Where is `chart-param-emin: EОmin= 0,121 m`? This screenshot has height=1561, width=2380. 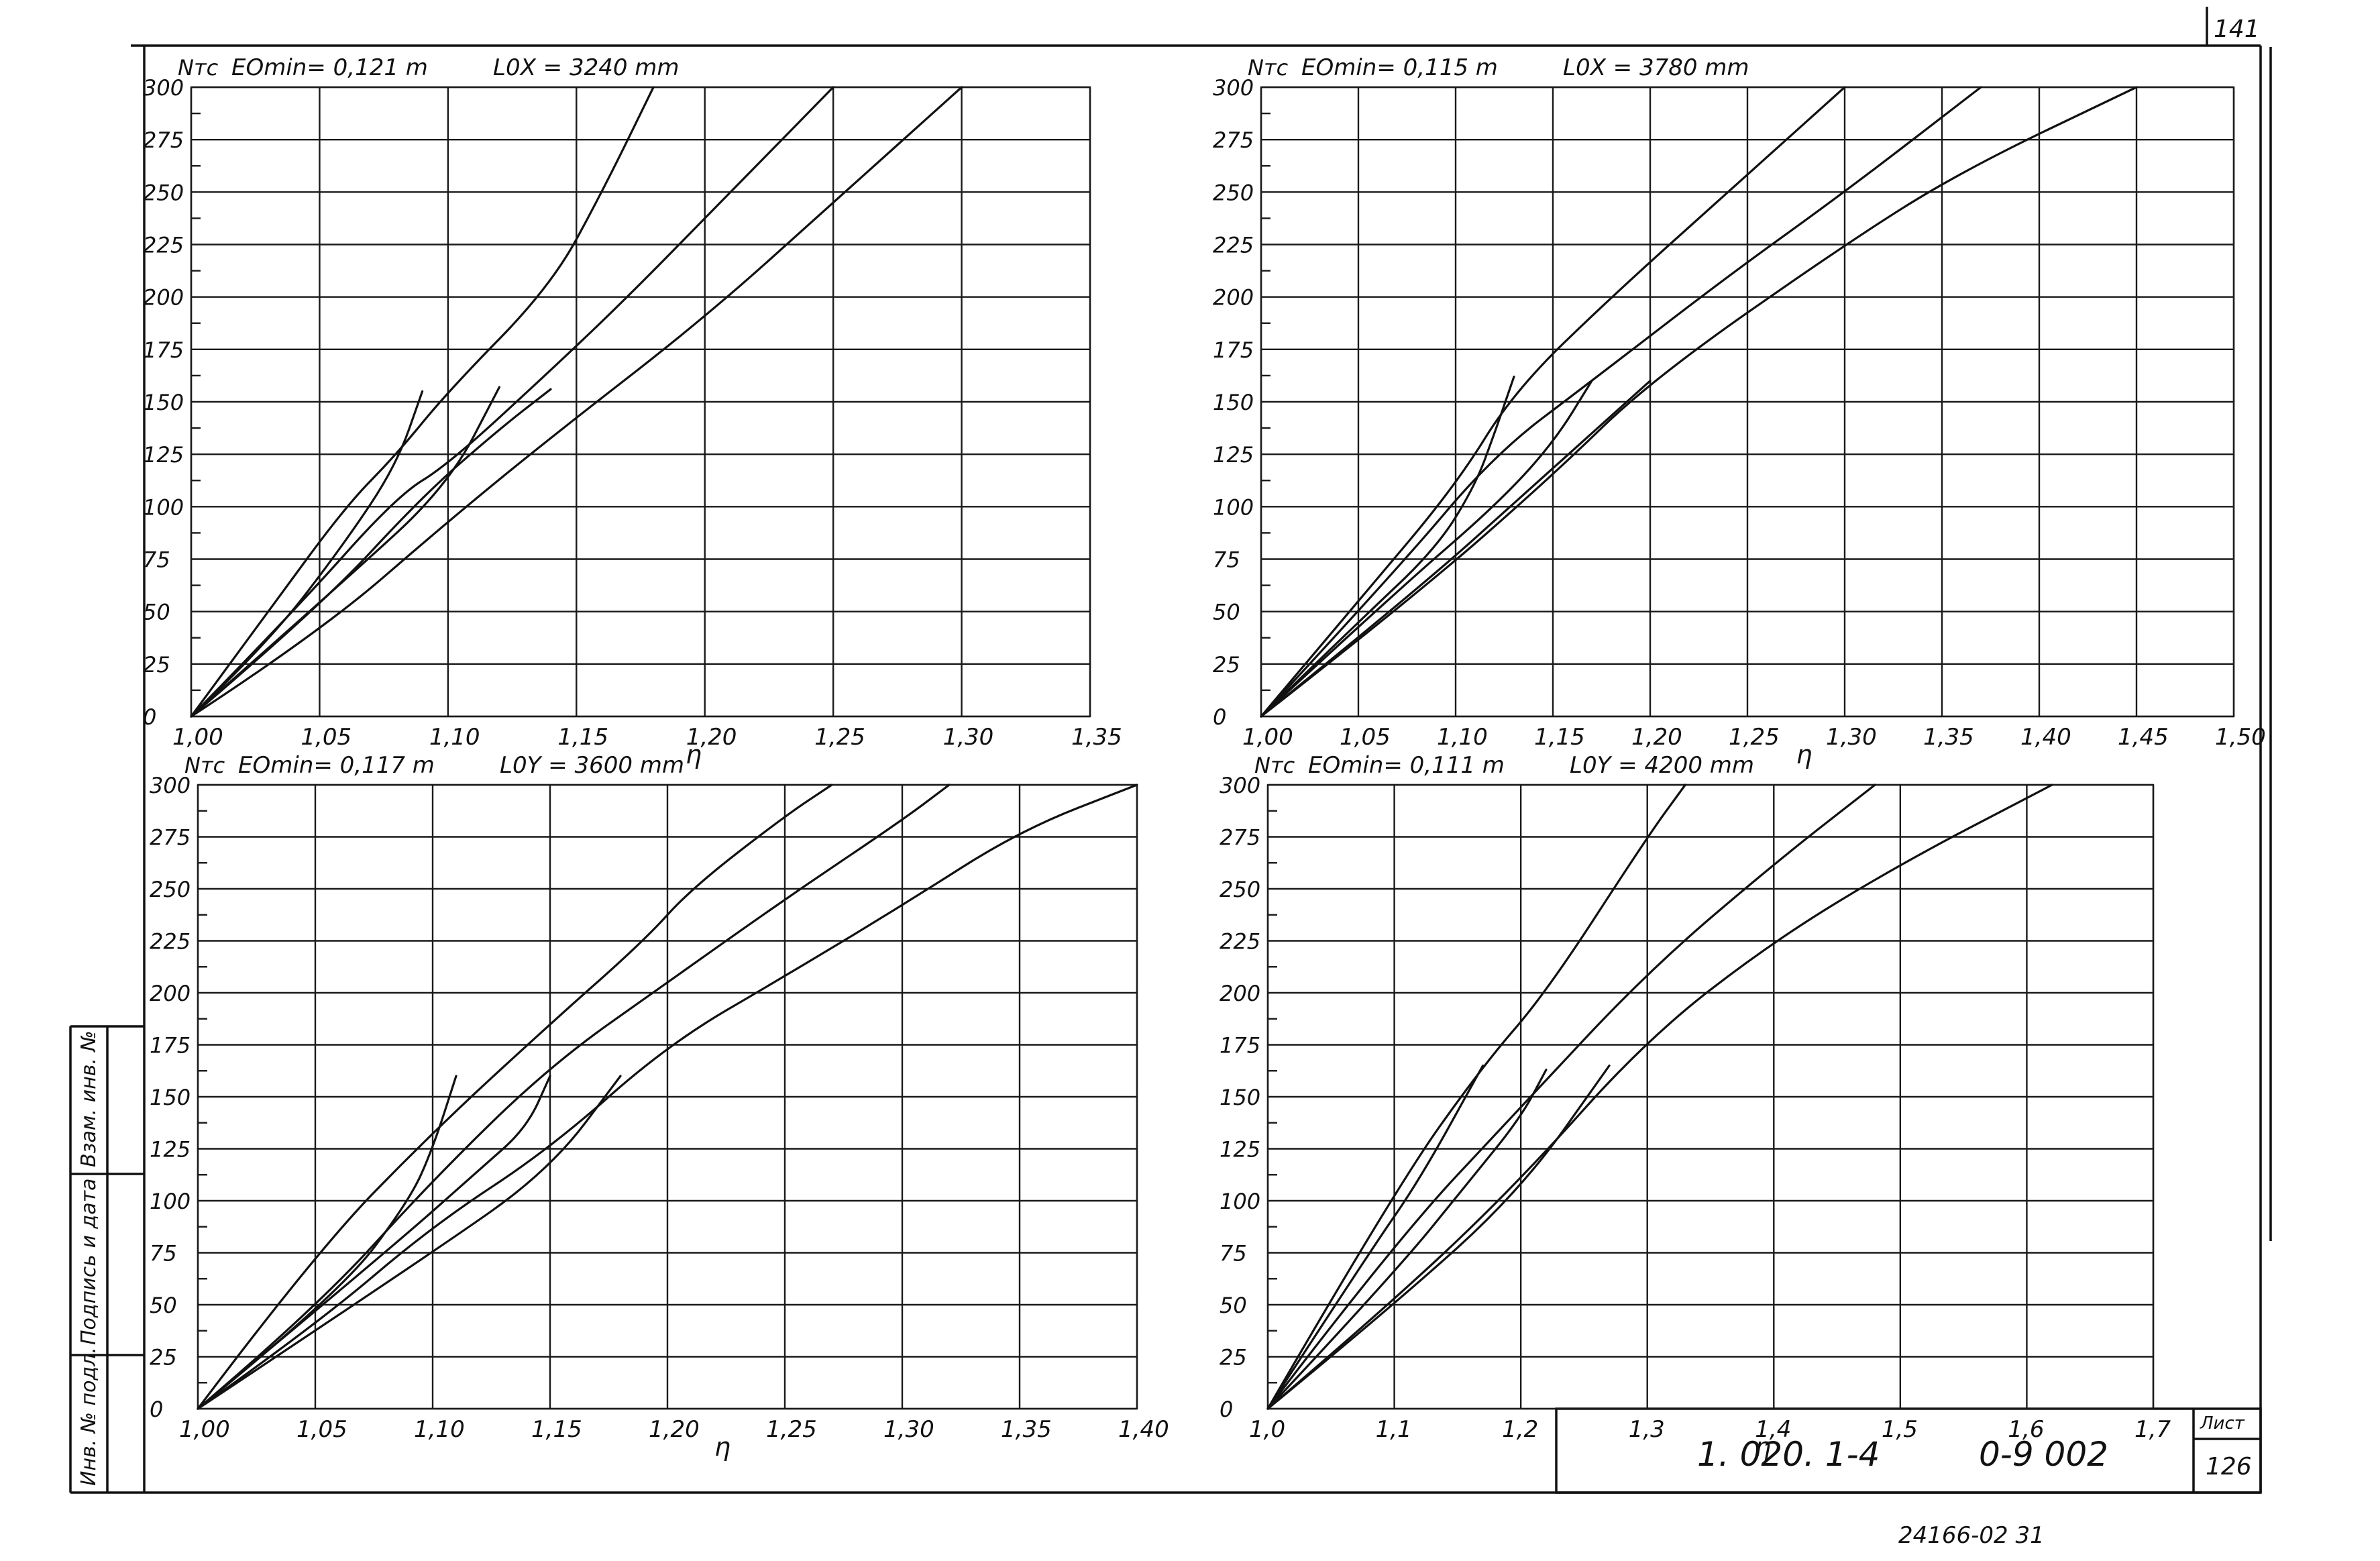
chart-param-emin: EОmin= 0,121 m is located at coordinates (329, 67).